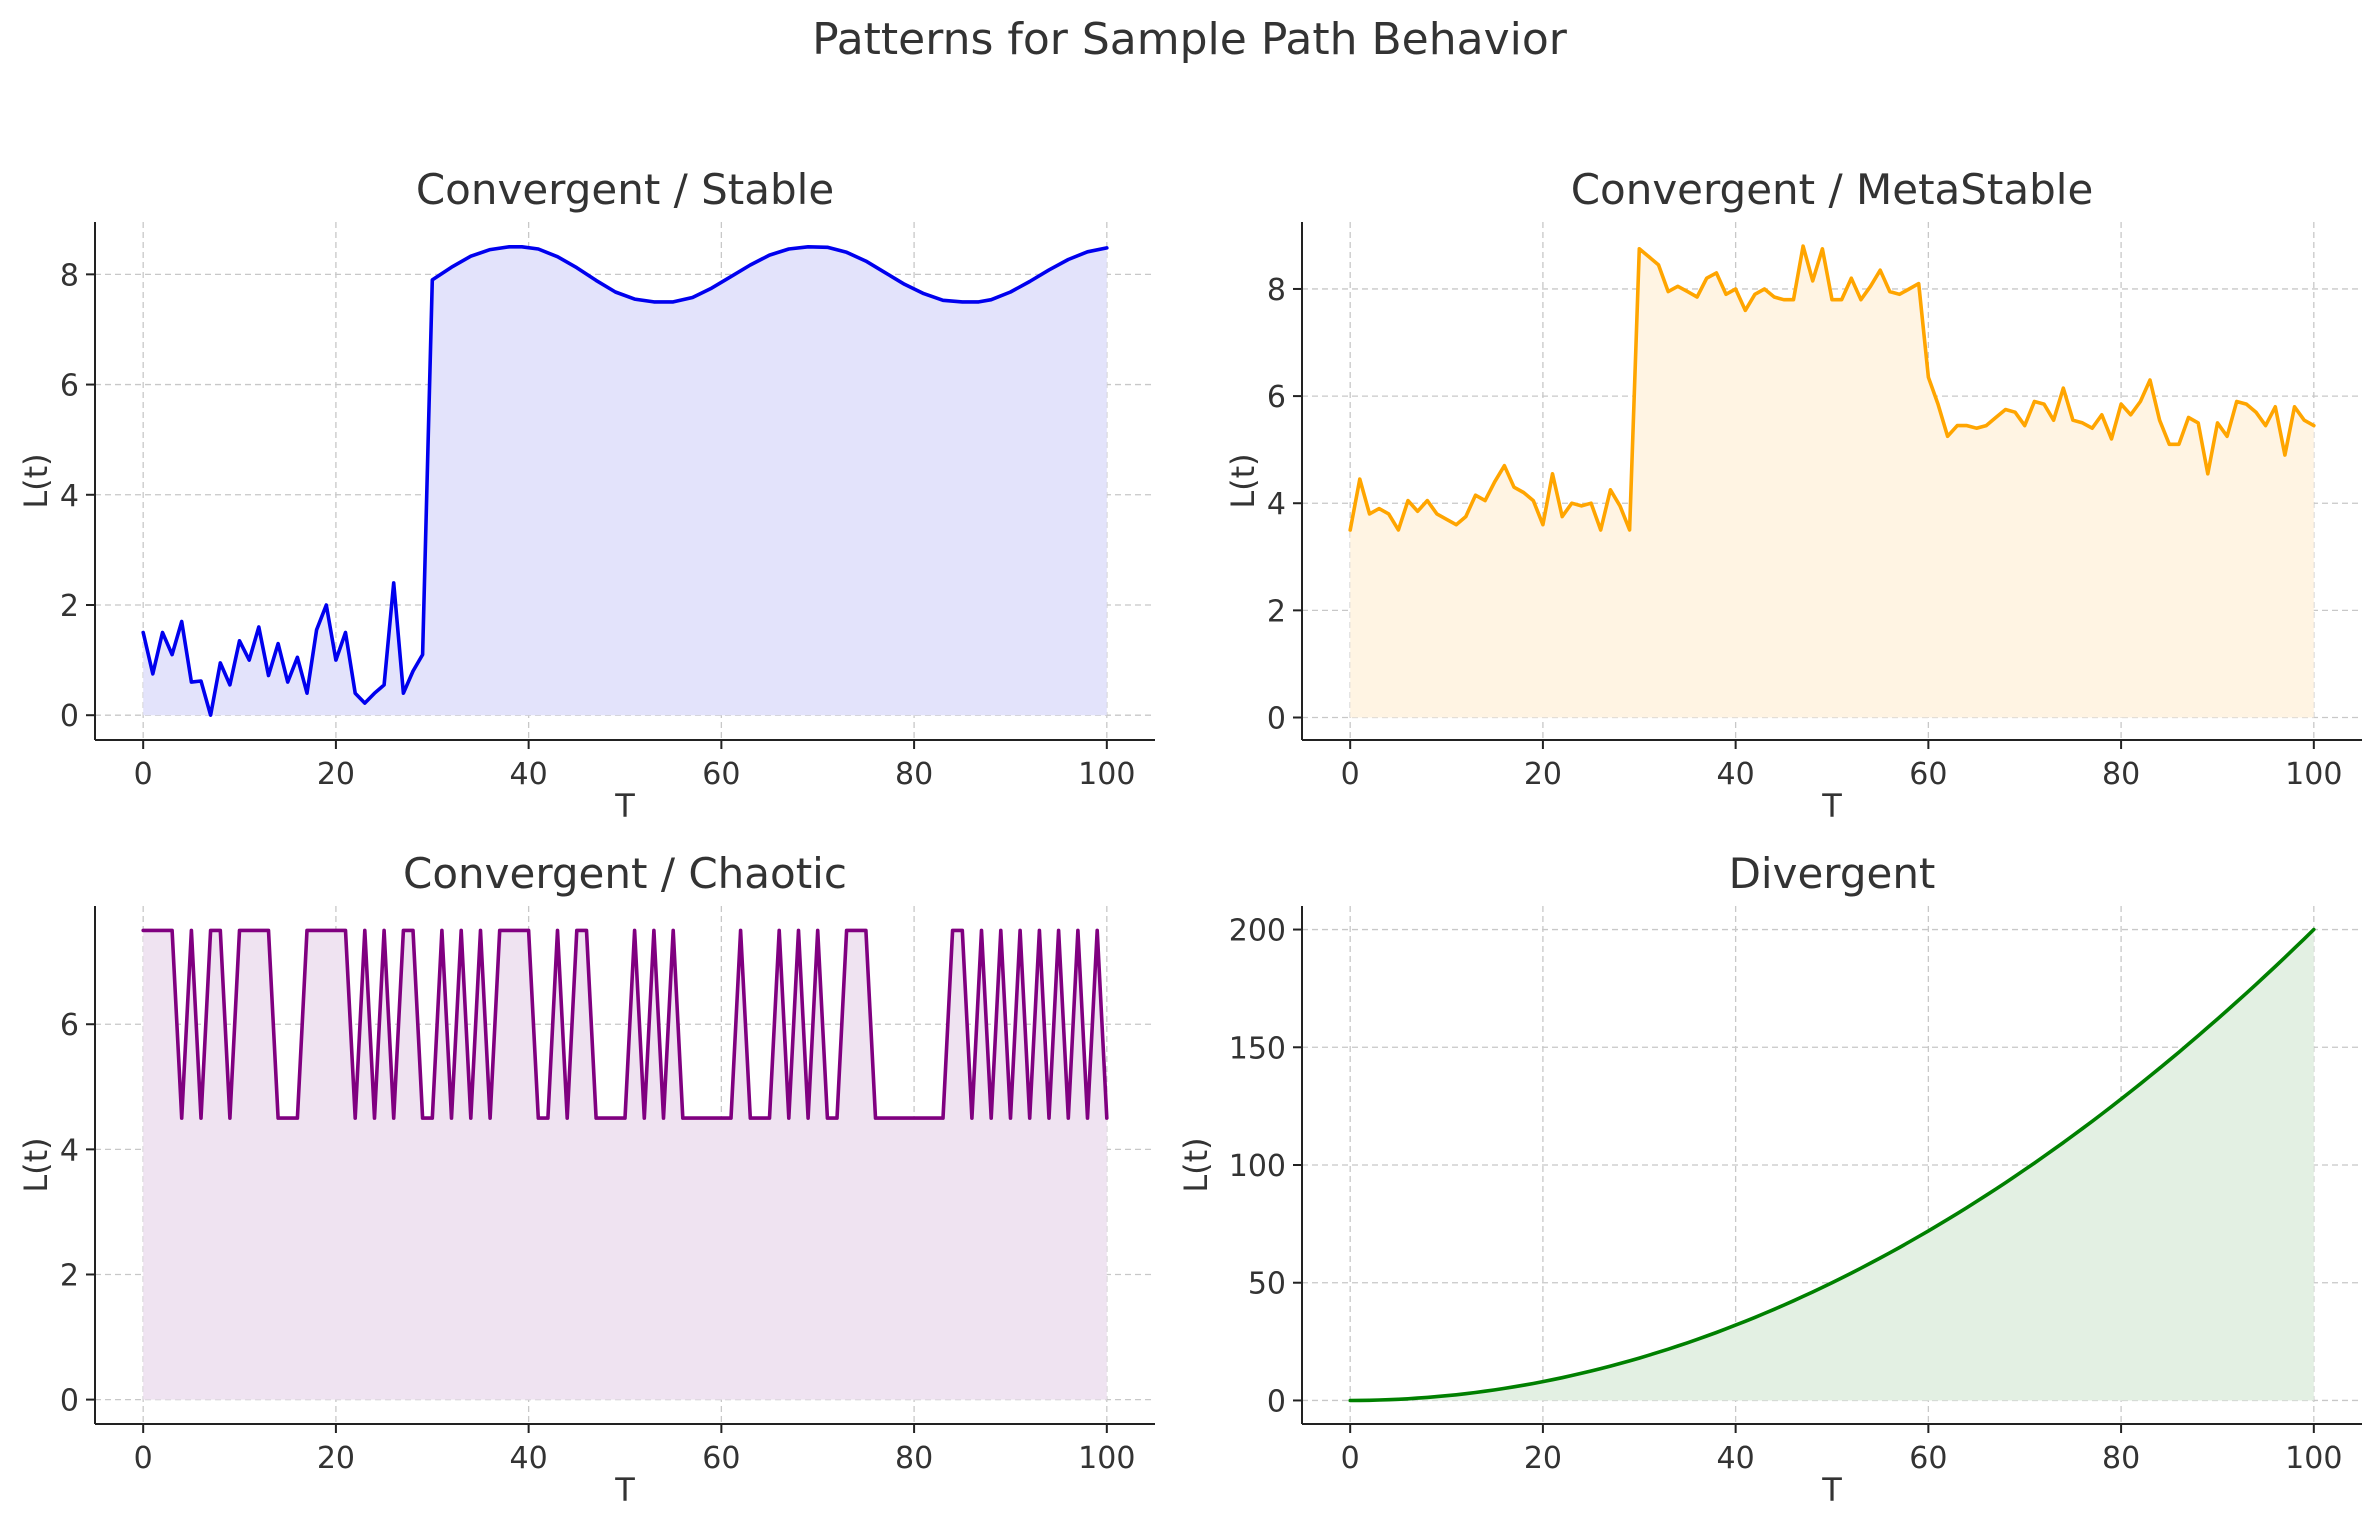  What do you see at coordinates (1832, 388) in the screenshot?
I see `chart-2-series-line` at bounding box center [1832, 388].